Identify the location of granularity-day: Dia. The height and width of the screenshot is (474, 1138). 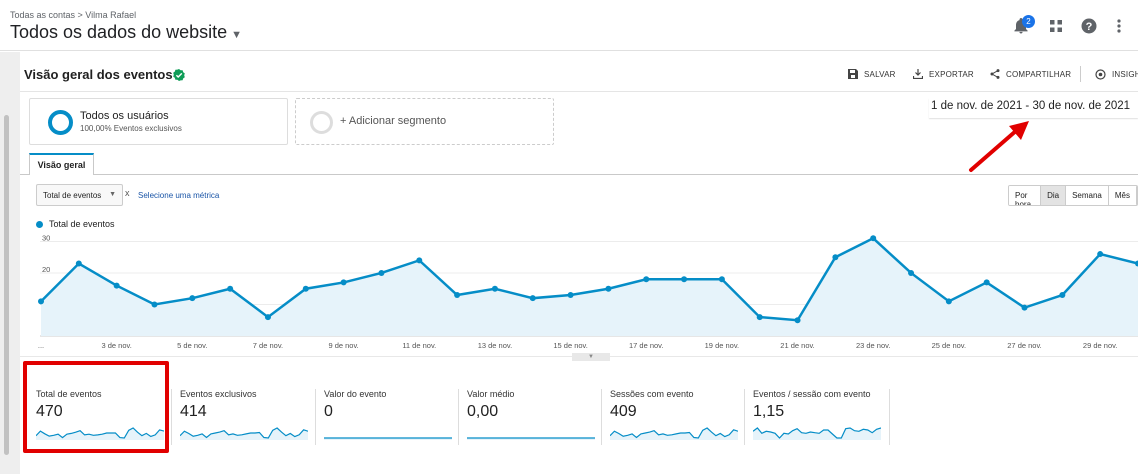
(1054, 195).